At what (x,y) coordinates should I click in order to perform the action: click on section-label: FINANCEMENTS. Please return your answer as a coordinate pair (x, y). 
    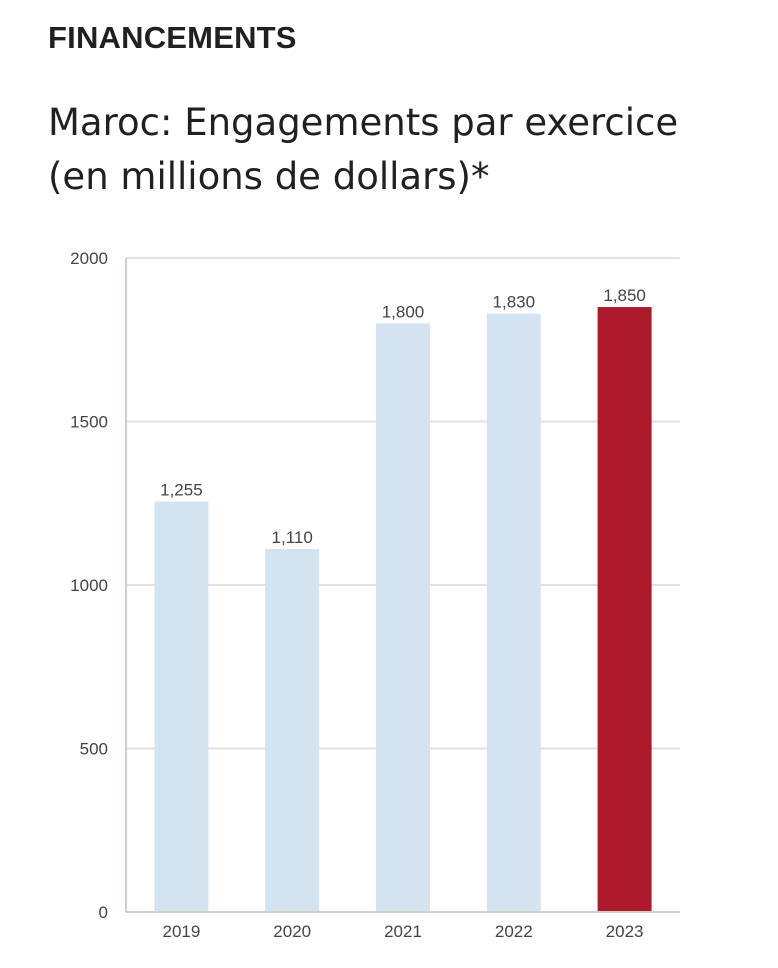
    Looking at the image, I should click on (172, 37).